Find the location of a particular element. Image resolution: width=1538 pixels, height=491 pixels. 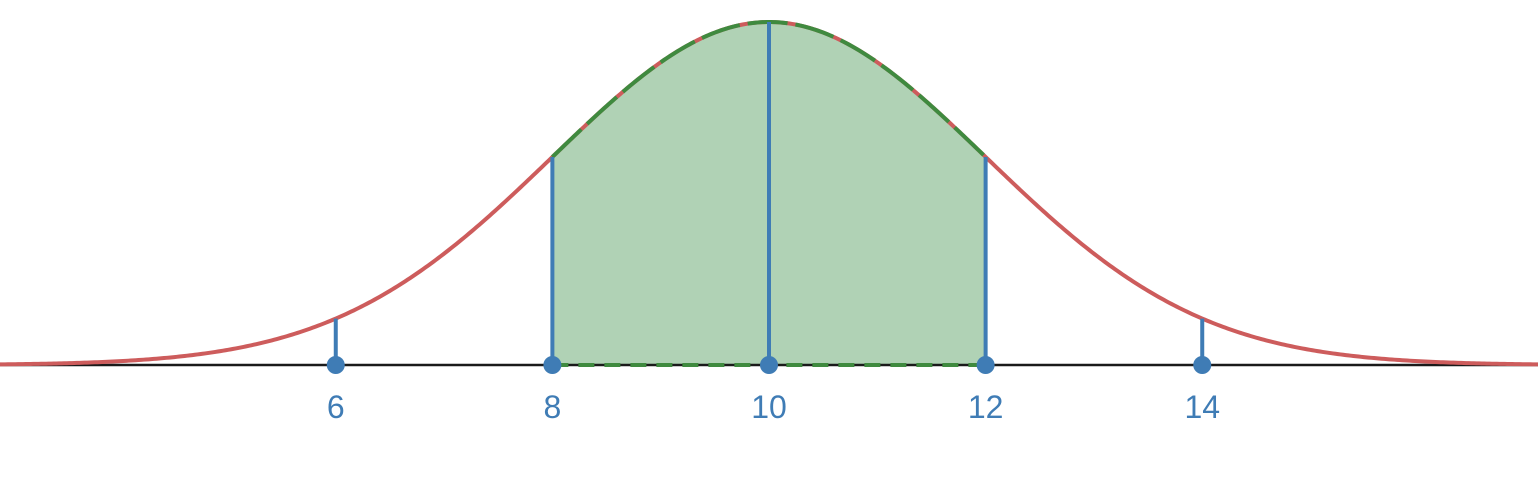

tick-label-14: 14 is located at coordinates (1202, 407).